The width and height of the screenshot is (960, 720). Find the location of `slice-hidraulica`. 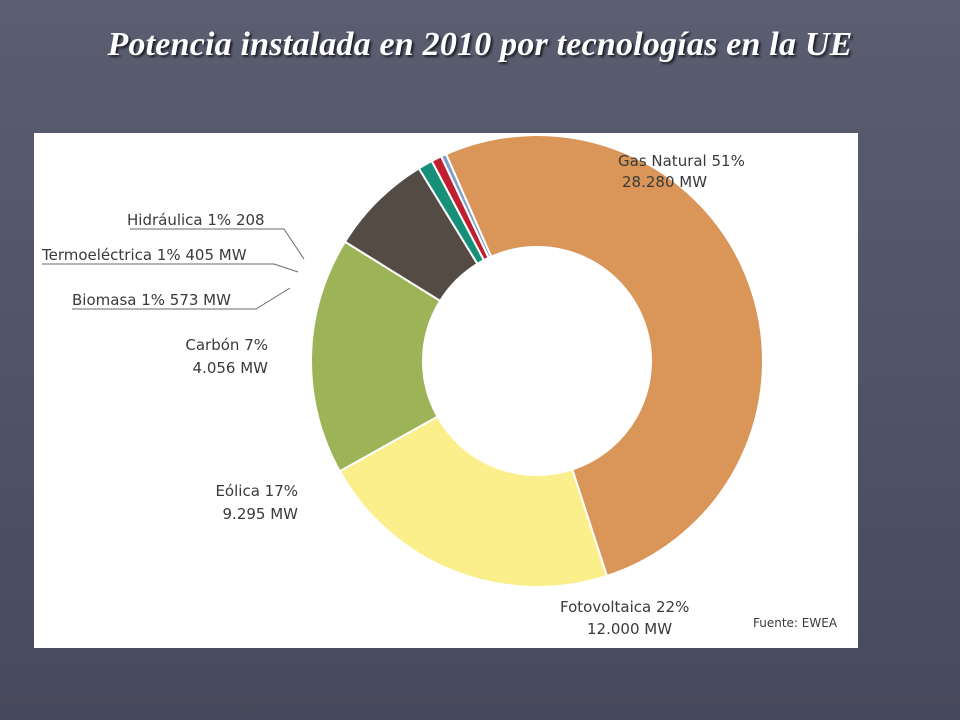

slice-hidraulica is located at coordinates (466, 206).